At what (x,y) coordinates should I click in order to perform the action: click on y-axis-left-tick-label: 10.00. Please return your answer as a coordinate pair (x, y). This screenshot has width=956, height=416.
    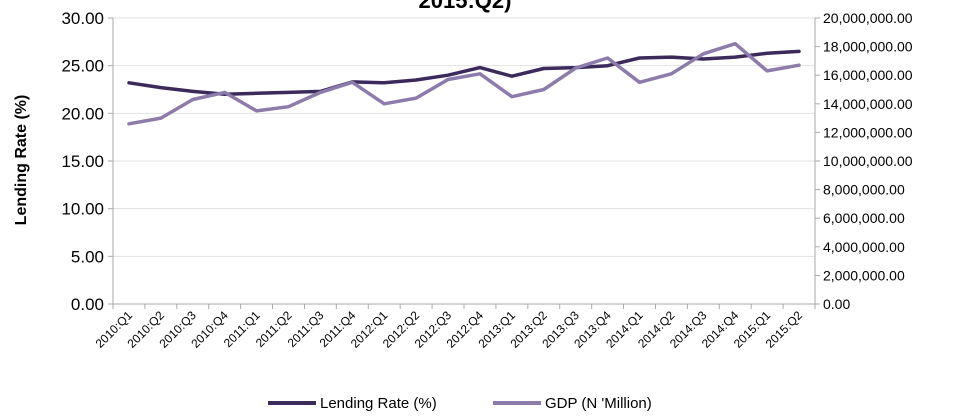
    Looking at the image, I should click on (82, 209).